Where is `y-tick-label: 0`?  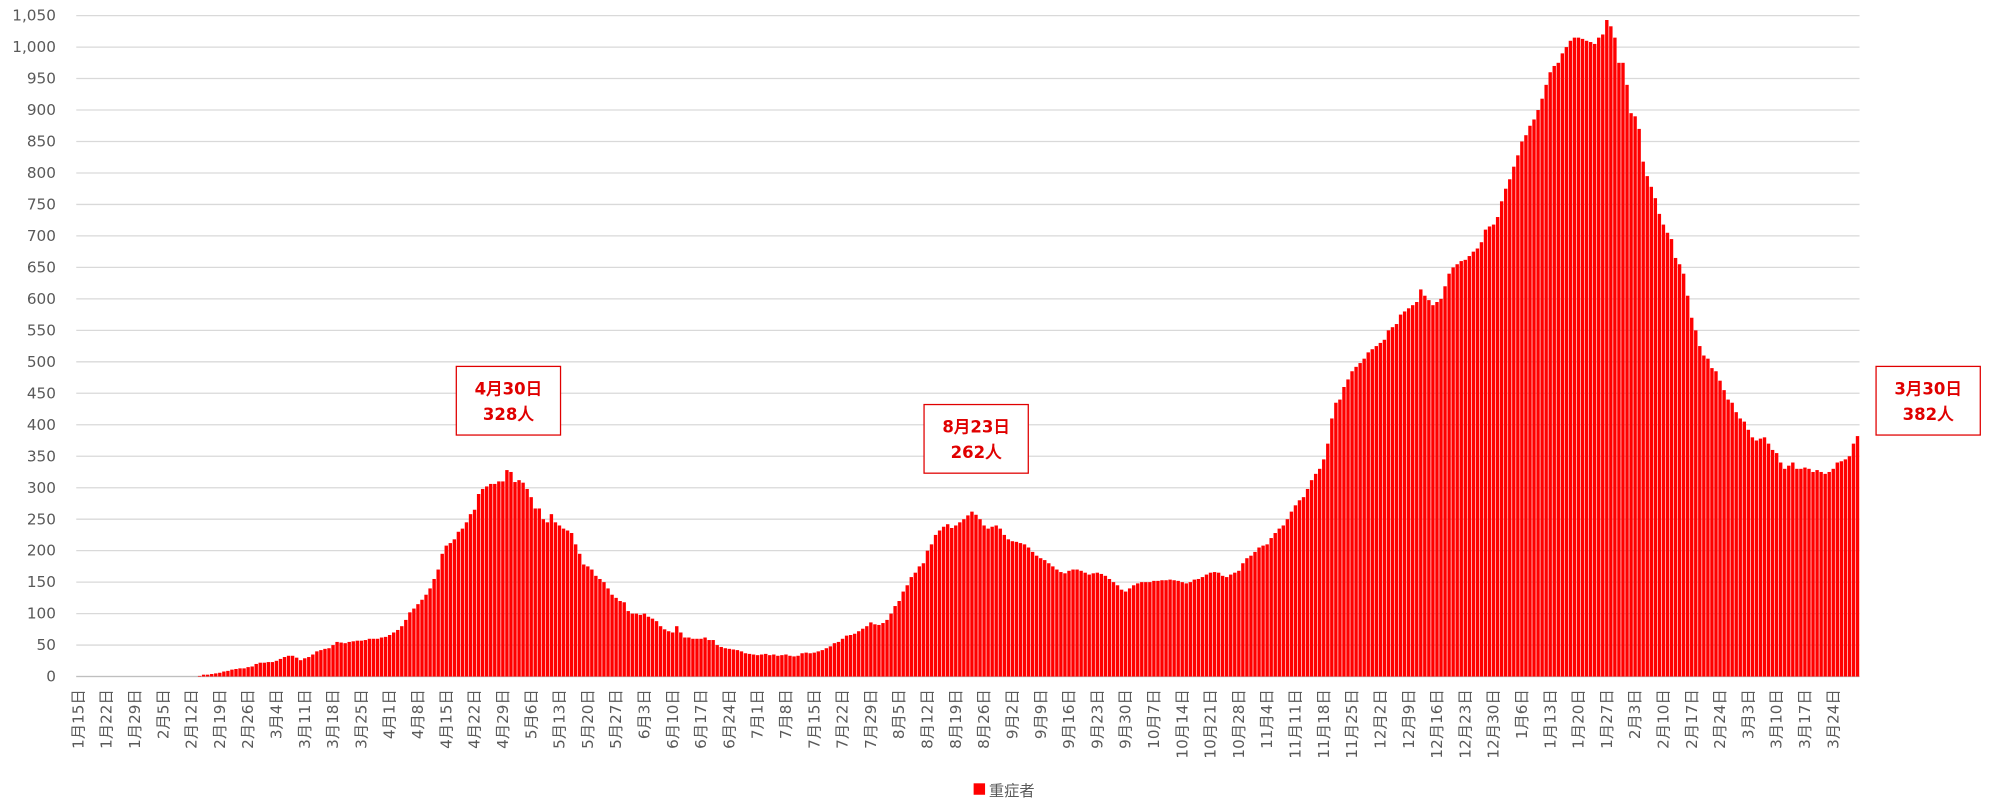
y-tick-label: 0 is located at coordinates (51, 677).